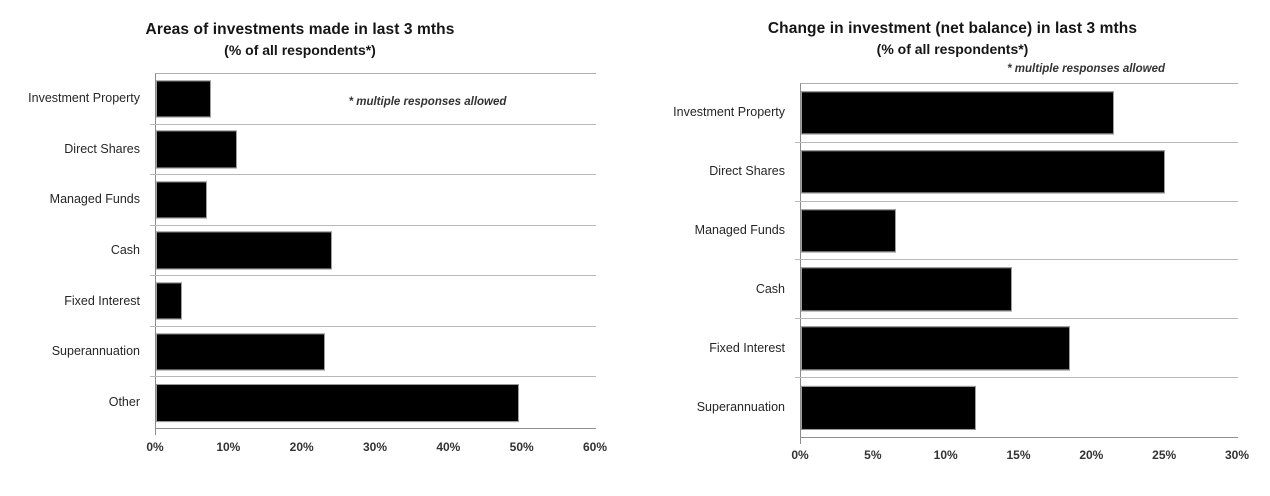 This screenshot has width=1270, height=496. What do you see at coordinates (337, 402) in the screenshot?
I see `bar-other` at bounding box center [337, 402].